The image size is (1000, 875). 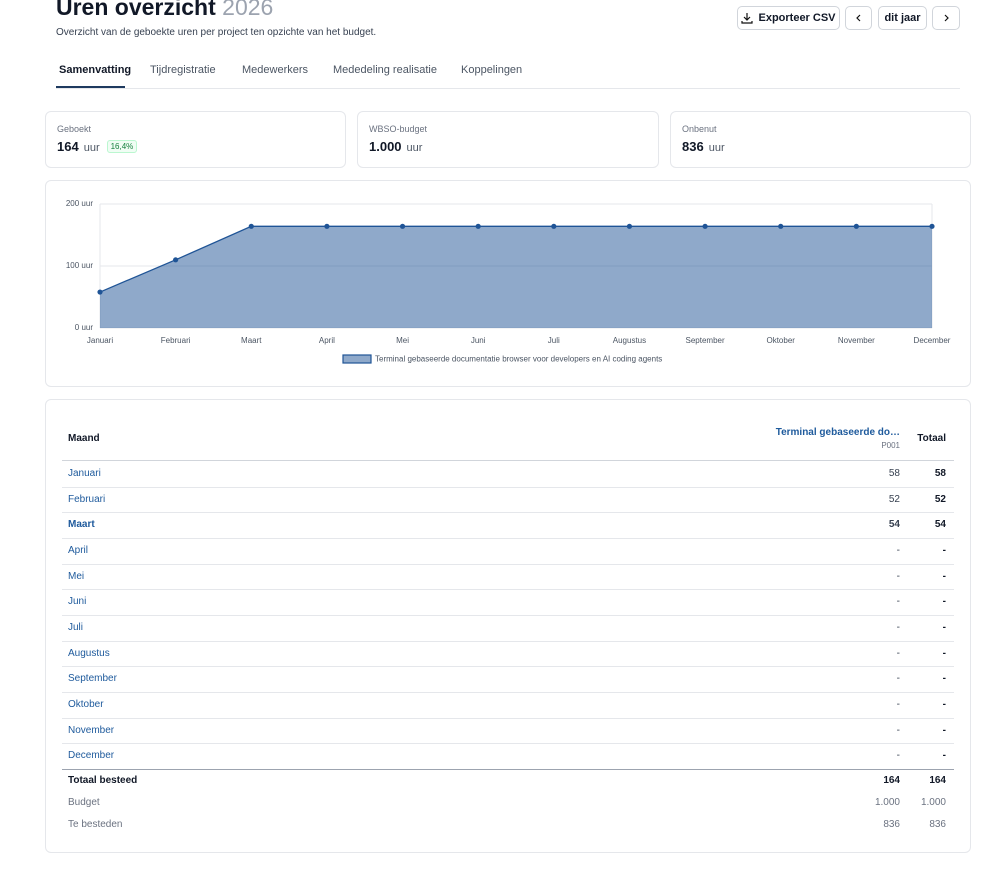 I want to click on month-link: Juli, so click(x=76, y=627).